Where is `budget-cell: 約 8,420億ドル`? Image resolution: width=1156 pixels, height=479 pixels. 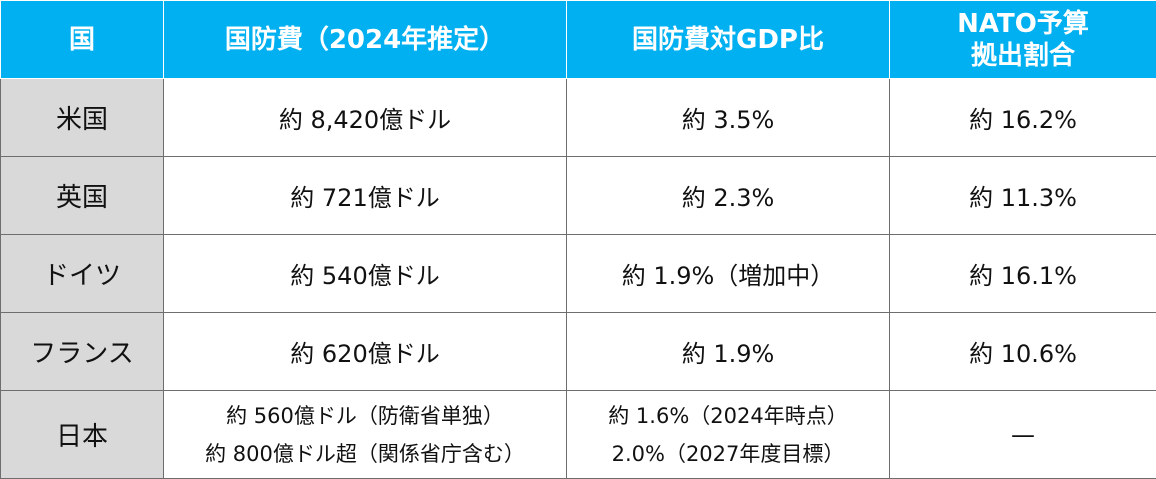
budget-cell: 約 8,420億ドル is located at coordinates (365, 118).